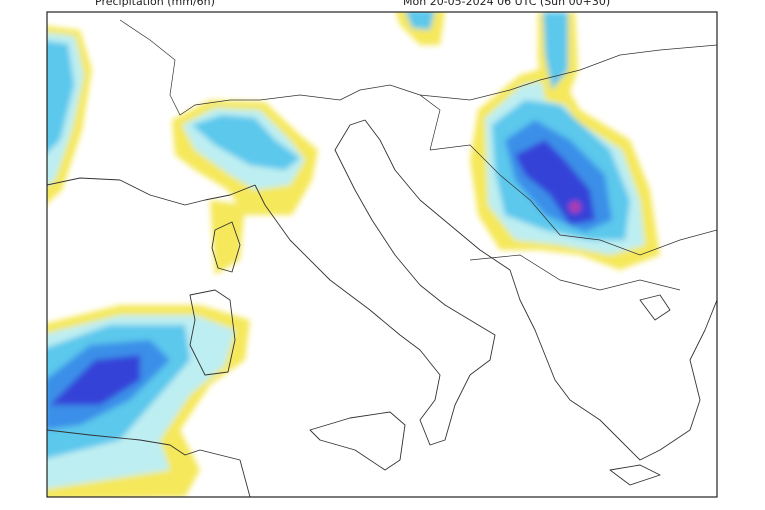 This screenshot has height=510, width=765. What do you see at coordinates (506, 4) in the screenshot?
I see `map-timestamp: Mon 20-05-2024 06 UTC (Sun 00+30)` at bounding box center [506, 4].